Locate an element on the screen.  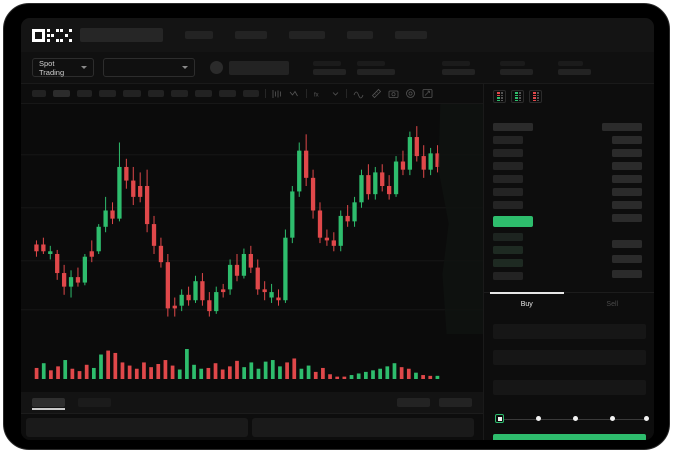
measure-ruler-icon is located at coordinates (376, 93).